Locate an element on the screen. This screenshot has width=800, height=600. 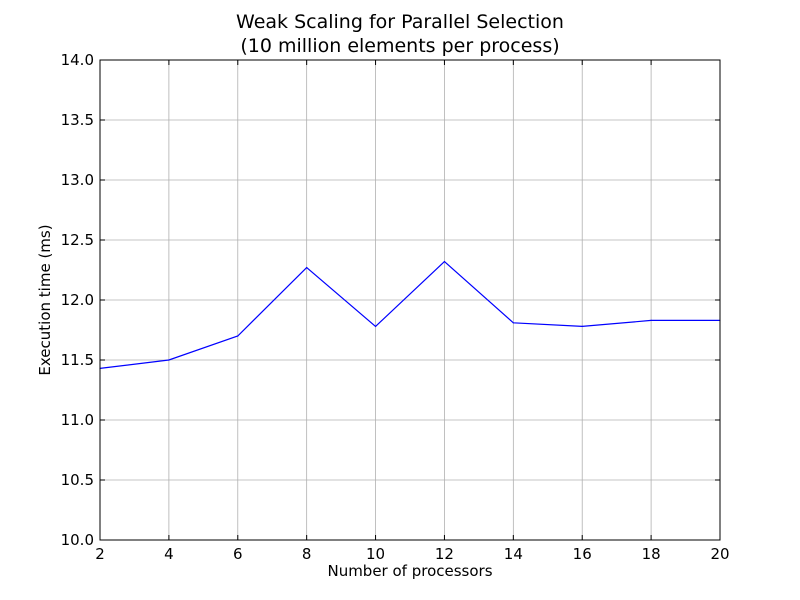
y-tick-label: 11.5 is located at coordinates (77, 360).